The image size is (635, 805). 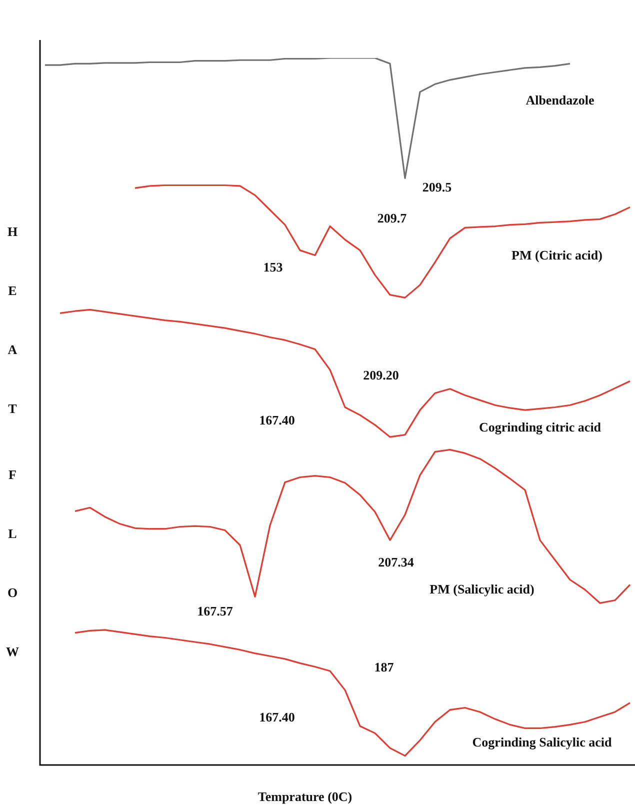 I want to click on annotation: 207.34, so click(x=396, y=562).